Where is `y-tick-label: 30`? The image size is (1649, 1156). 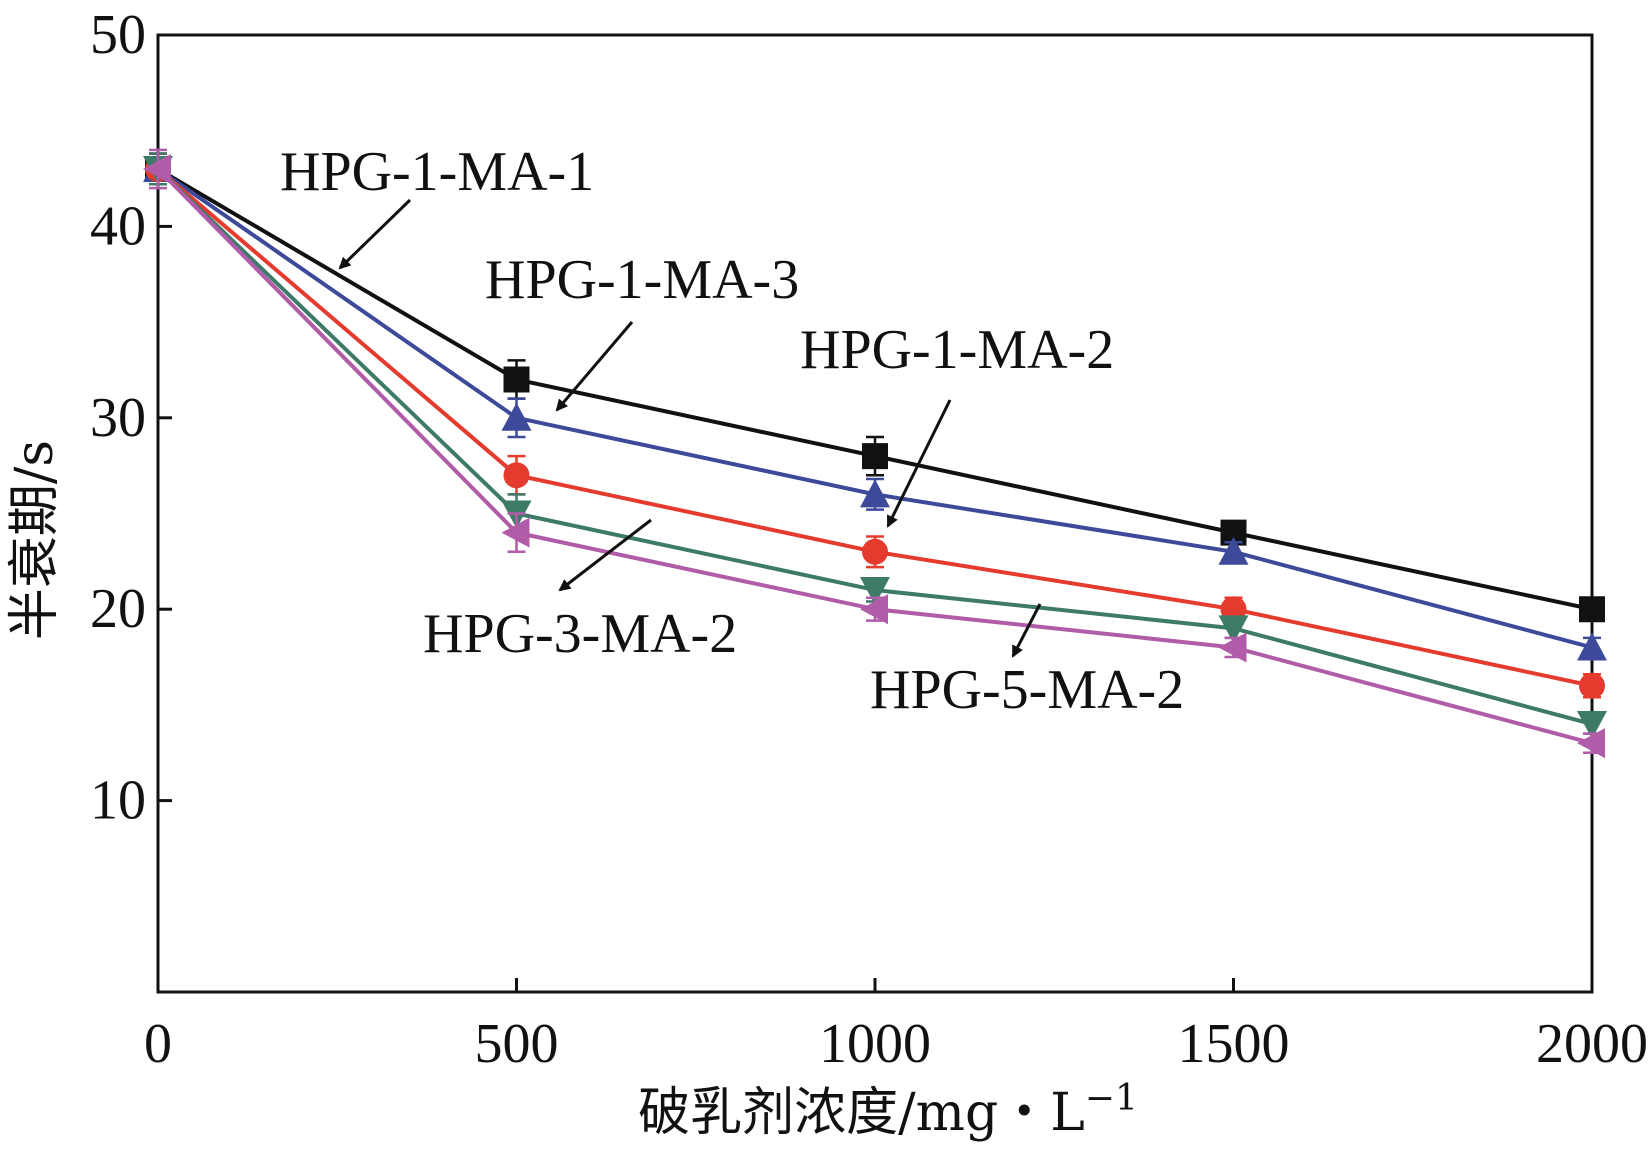 y-tick-label: 30 is located at coordinates (118, 418).